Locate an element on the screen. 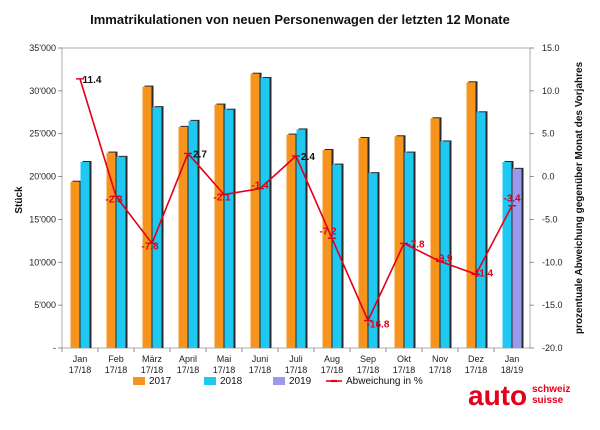 The image size is (600, 430). x-tick-label-month: Mai is located at coordinates (224, 359).